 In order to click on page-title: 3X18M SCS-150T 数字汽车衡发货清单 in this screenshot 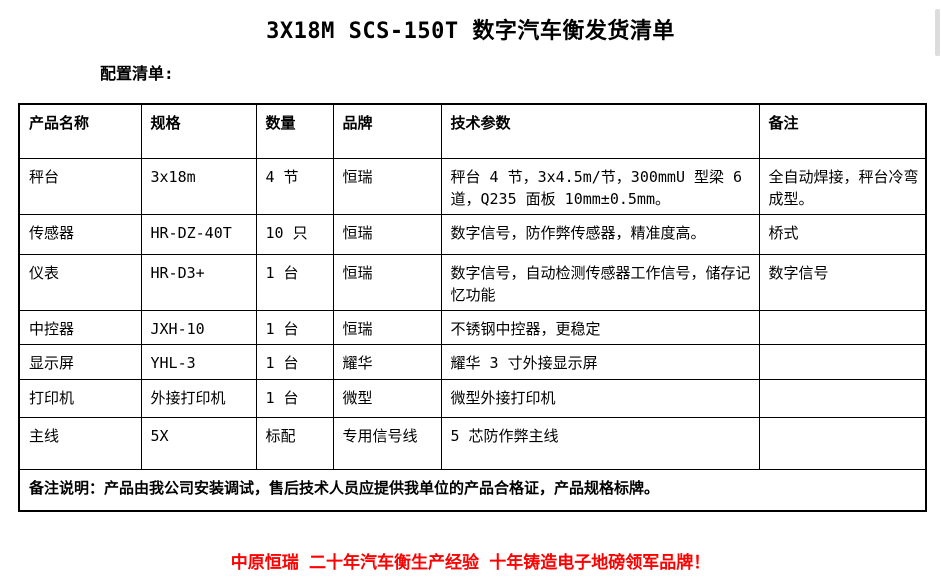, I will do `click(470, 31)`.